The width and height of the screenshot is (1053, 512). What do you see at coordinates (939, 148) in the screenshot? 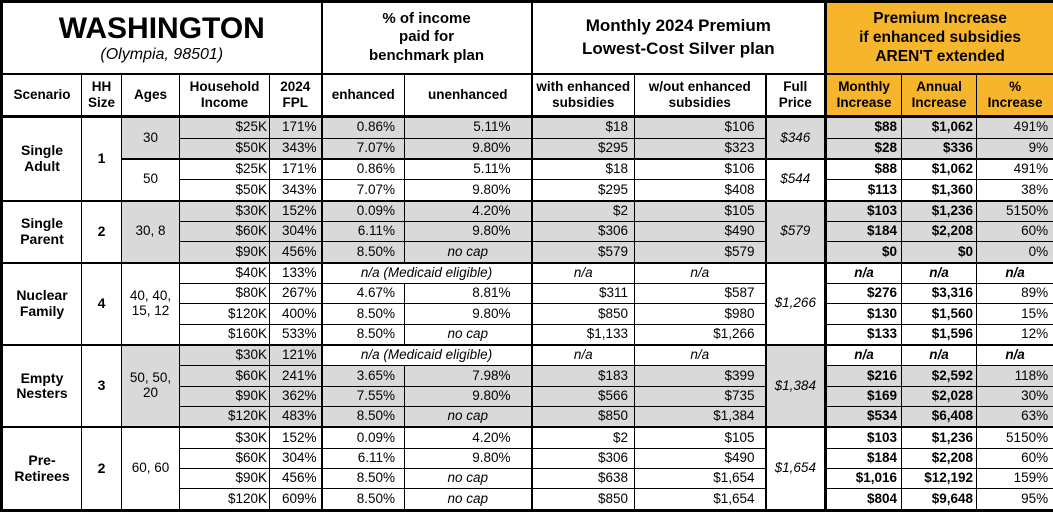
I see `annual-increase-cell: $336` at bounding box center [939, 148].